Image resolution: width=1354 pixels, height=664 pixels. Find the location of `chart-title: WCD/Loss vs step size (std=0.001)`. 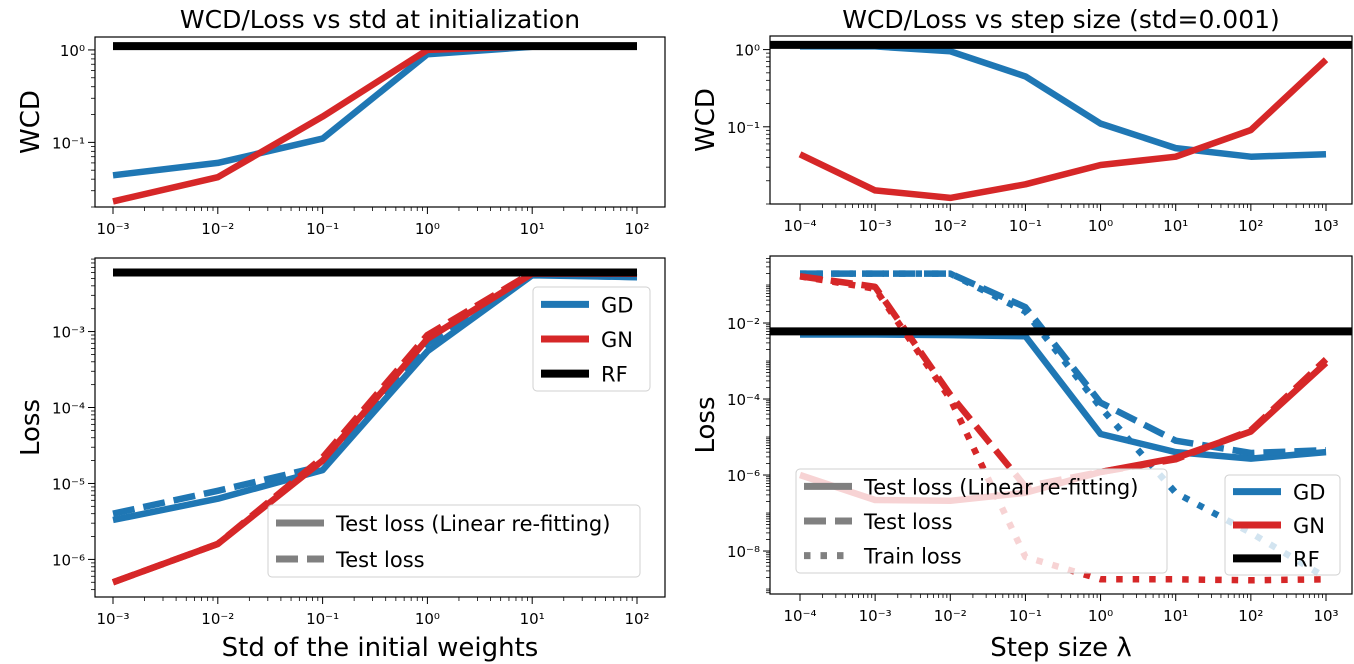

chart-title: WCD/Loss vs step size (std=0.001) is located at coordinates (1061, 19).